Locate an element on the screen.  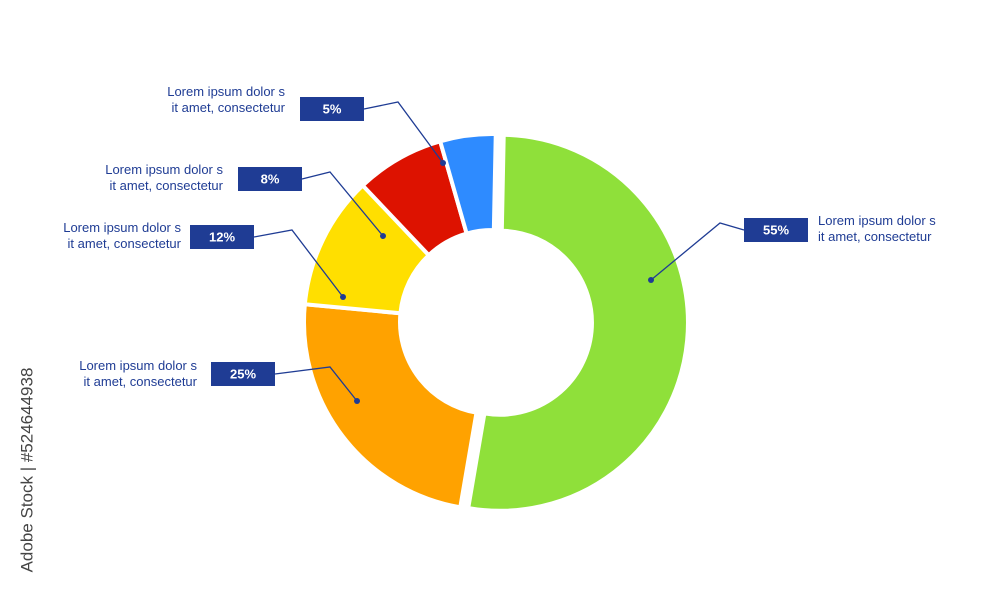
value-label: 55% is located at coordinates (776, 229).